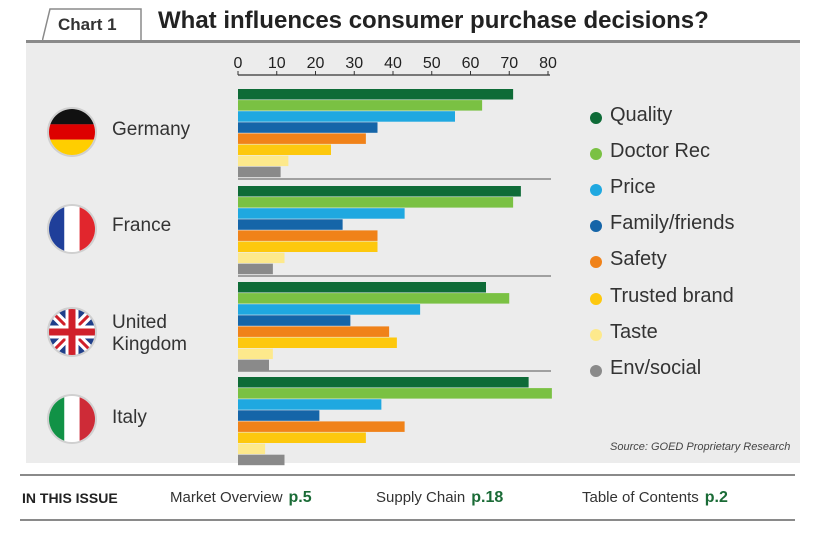 The height and width of the screenshot is (540, 814). Describe the element at coordinates (72, 229) in the screenshot. I see `france-flag-icon` at that location.